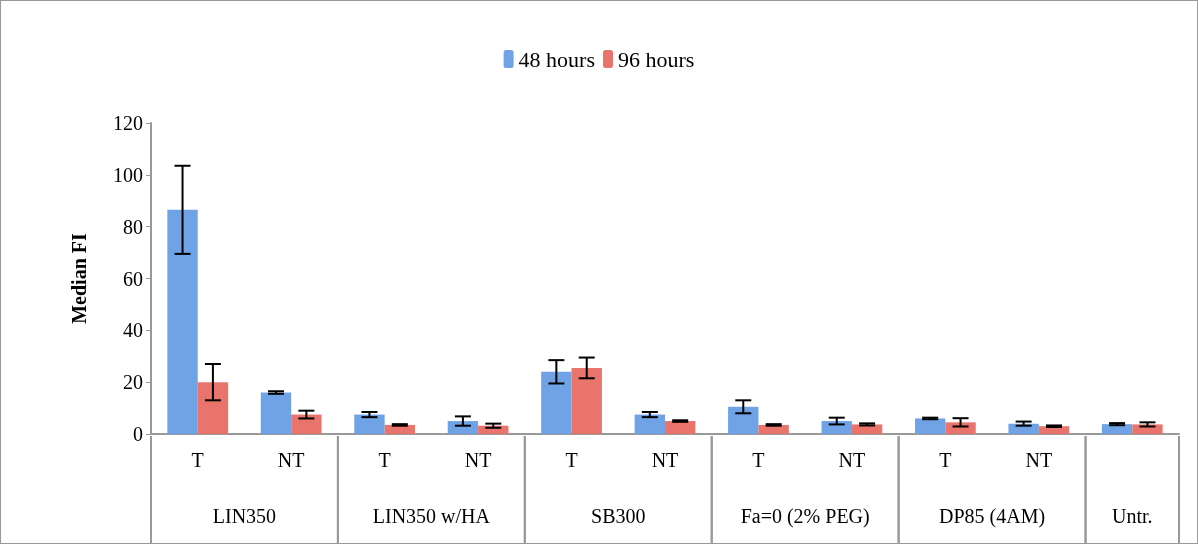  Describe the element at coordinates (133, 226) in the screenshot. I see `y-tick-label: 80` at that location.